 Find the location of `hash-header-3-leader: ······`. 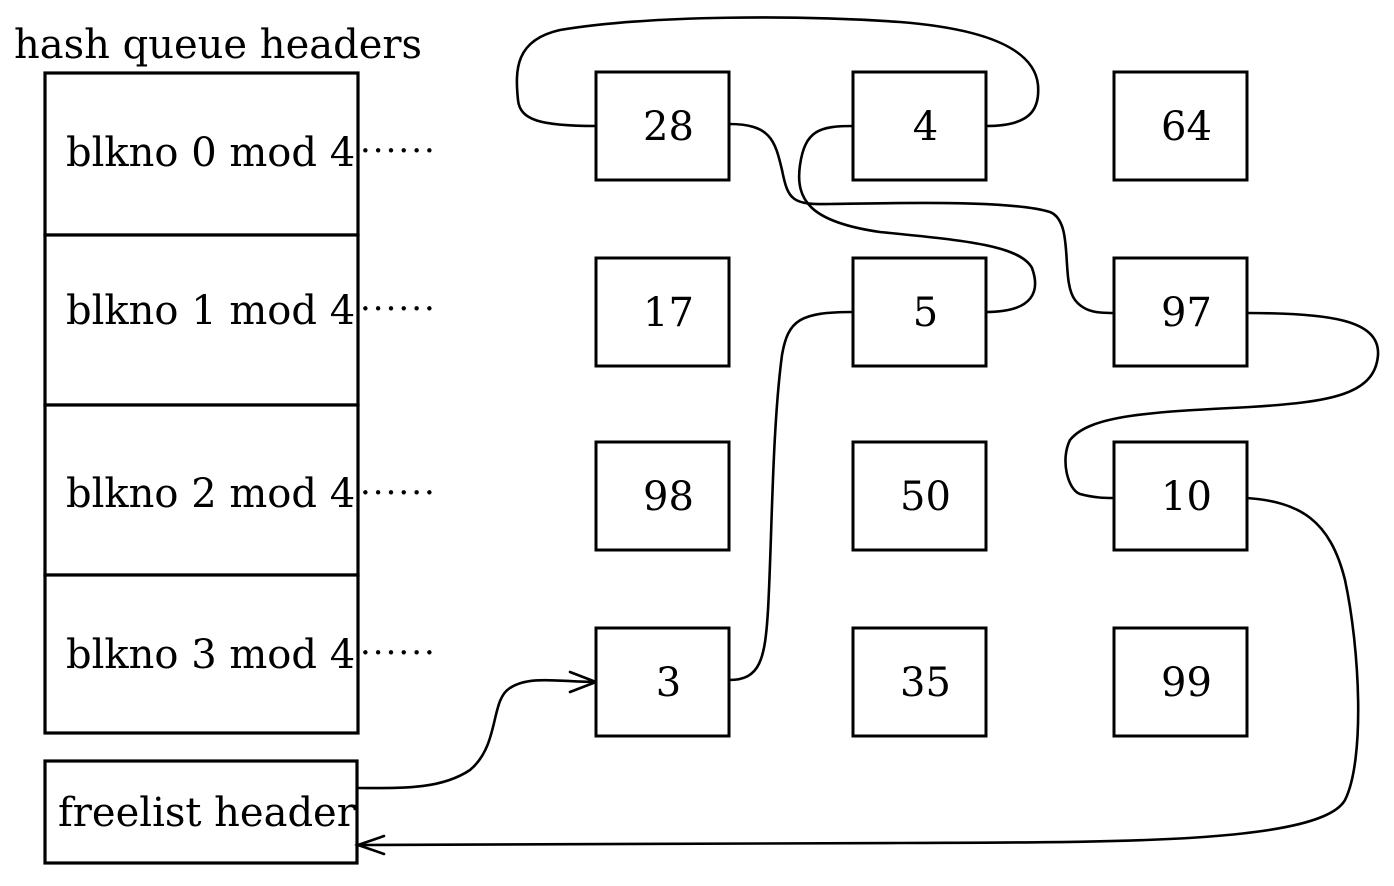

hash-header-3-leader: ······ is located at coordinates (398, 653).